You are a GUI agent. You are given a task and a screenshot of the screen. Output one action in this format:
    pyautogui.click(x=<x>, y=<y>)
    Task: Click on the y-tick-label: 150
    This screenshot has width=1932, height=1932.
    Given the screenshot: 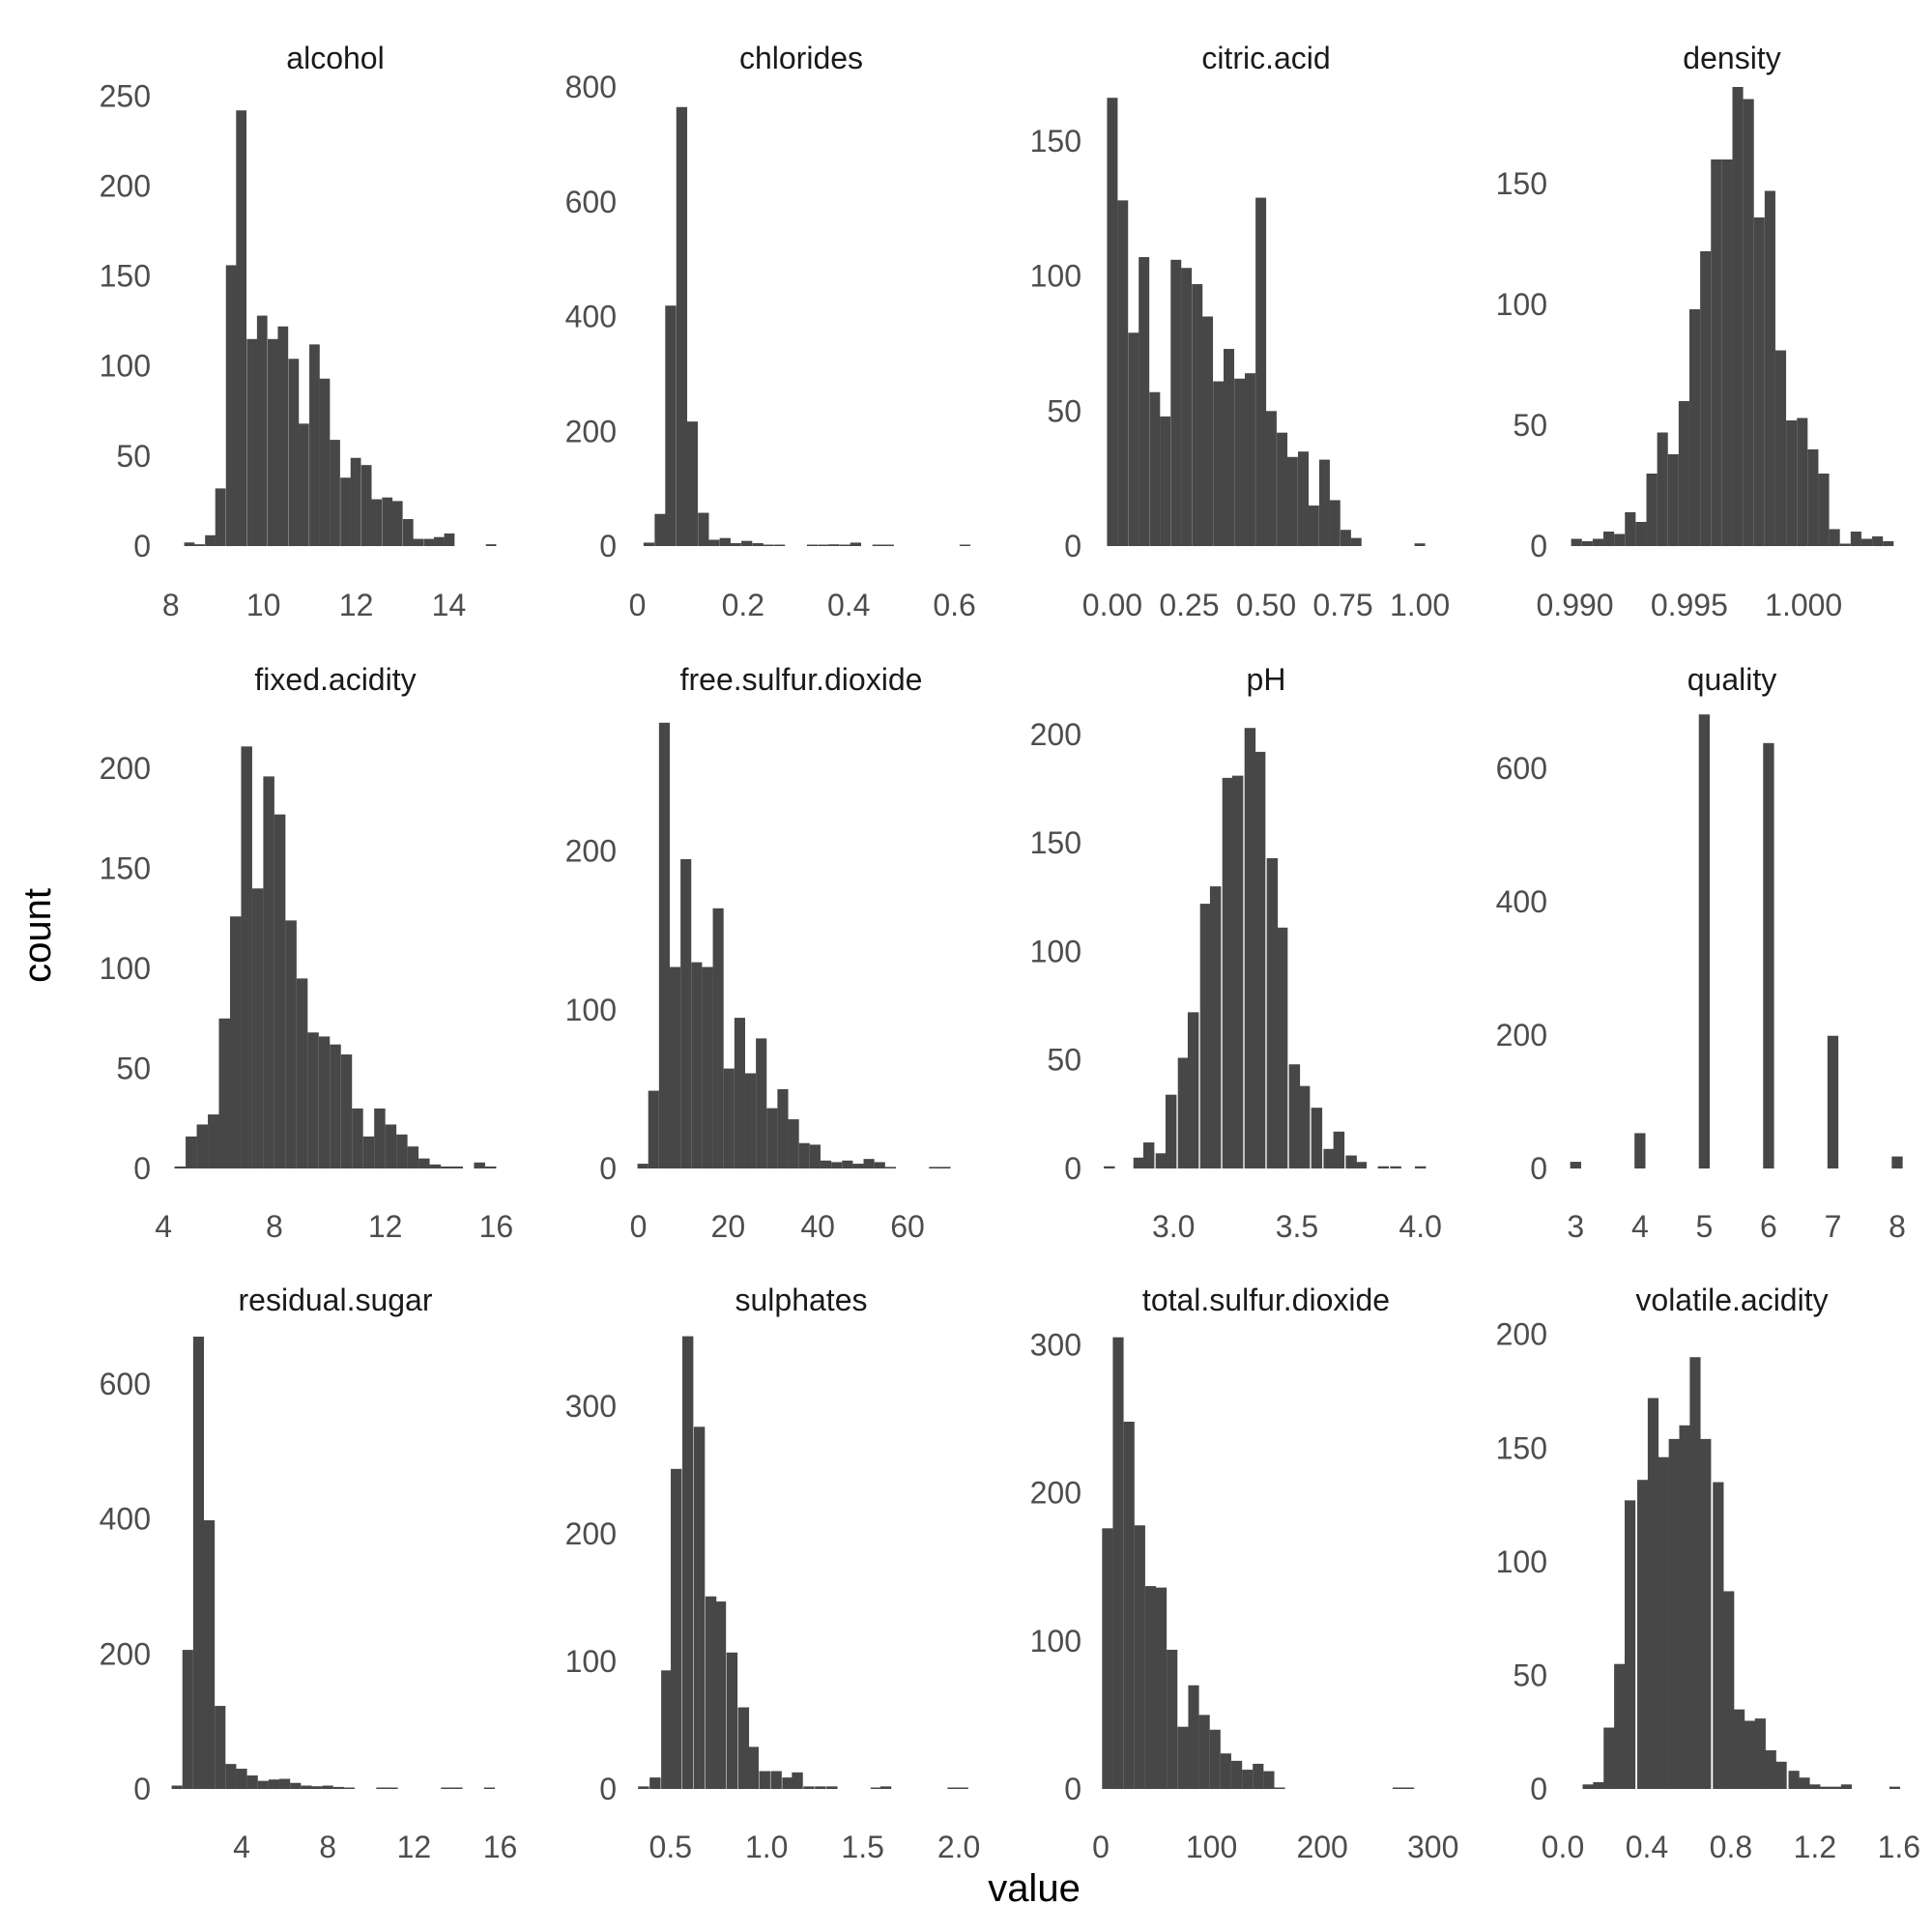 What is the action you would take?
    pyautogui.click(x=1055, y=141)
    